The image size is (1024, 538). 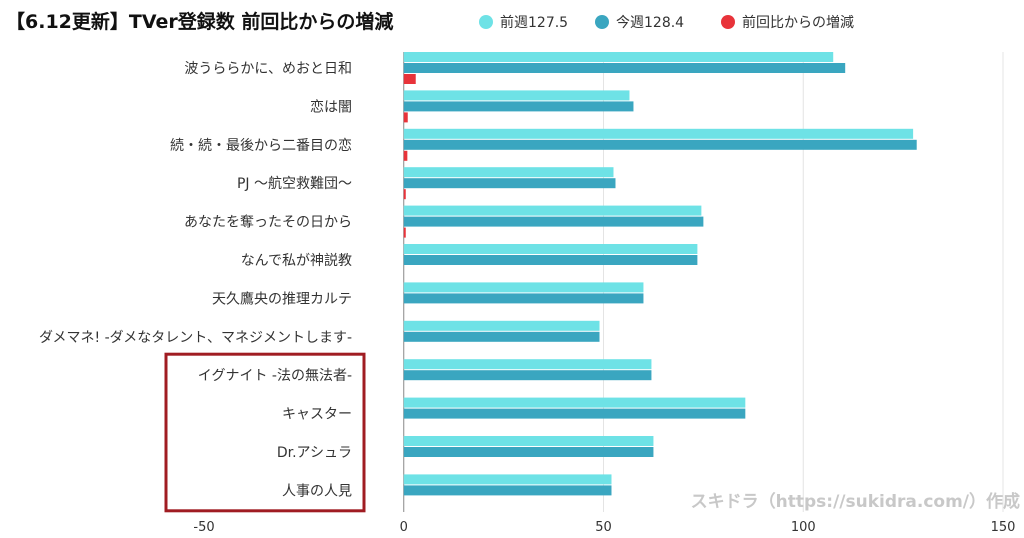 What do you see at coordinates (314, 453) in the screenshot?
I see `category-label: Dr.アシュラ` at bounding box center [314, 453].